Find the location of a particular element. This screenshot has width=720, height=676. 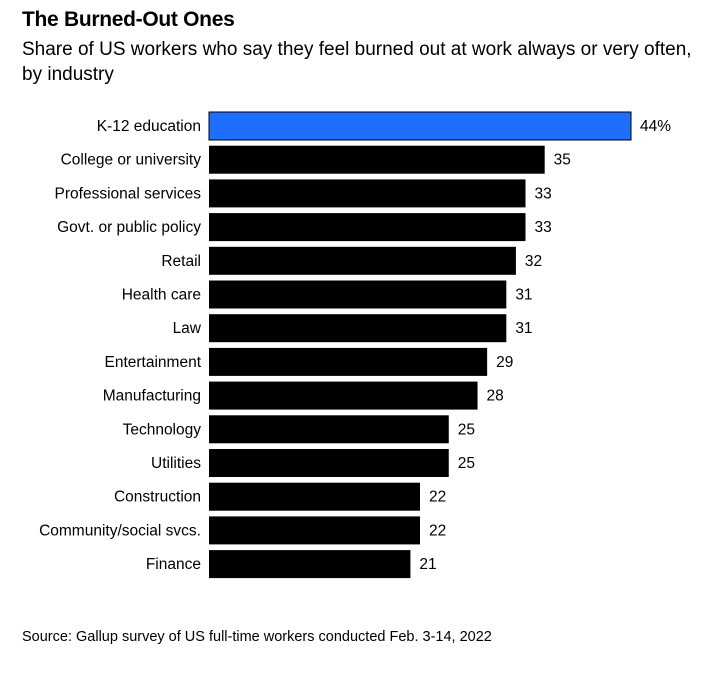

category-label: Professional services is located at coordinates (128, 193).